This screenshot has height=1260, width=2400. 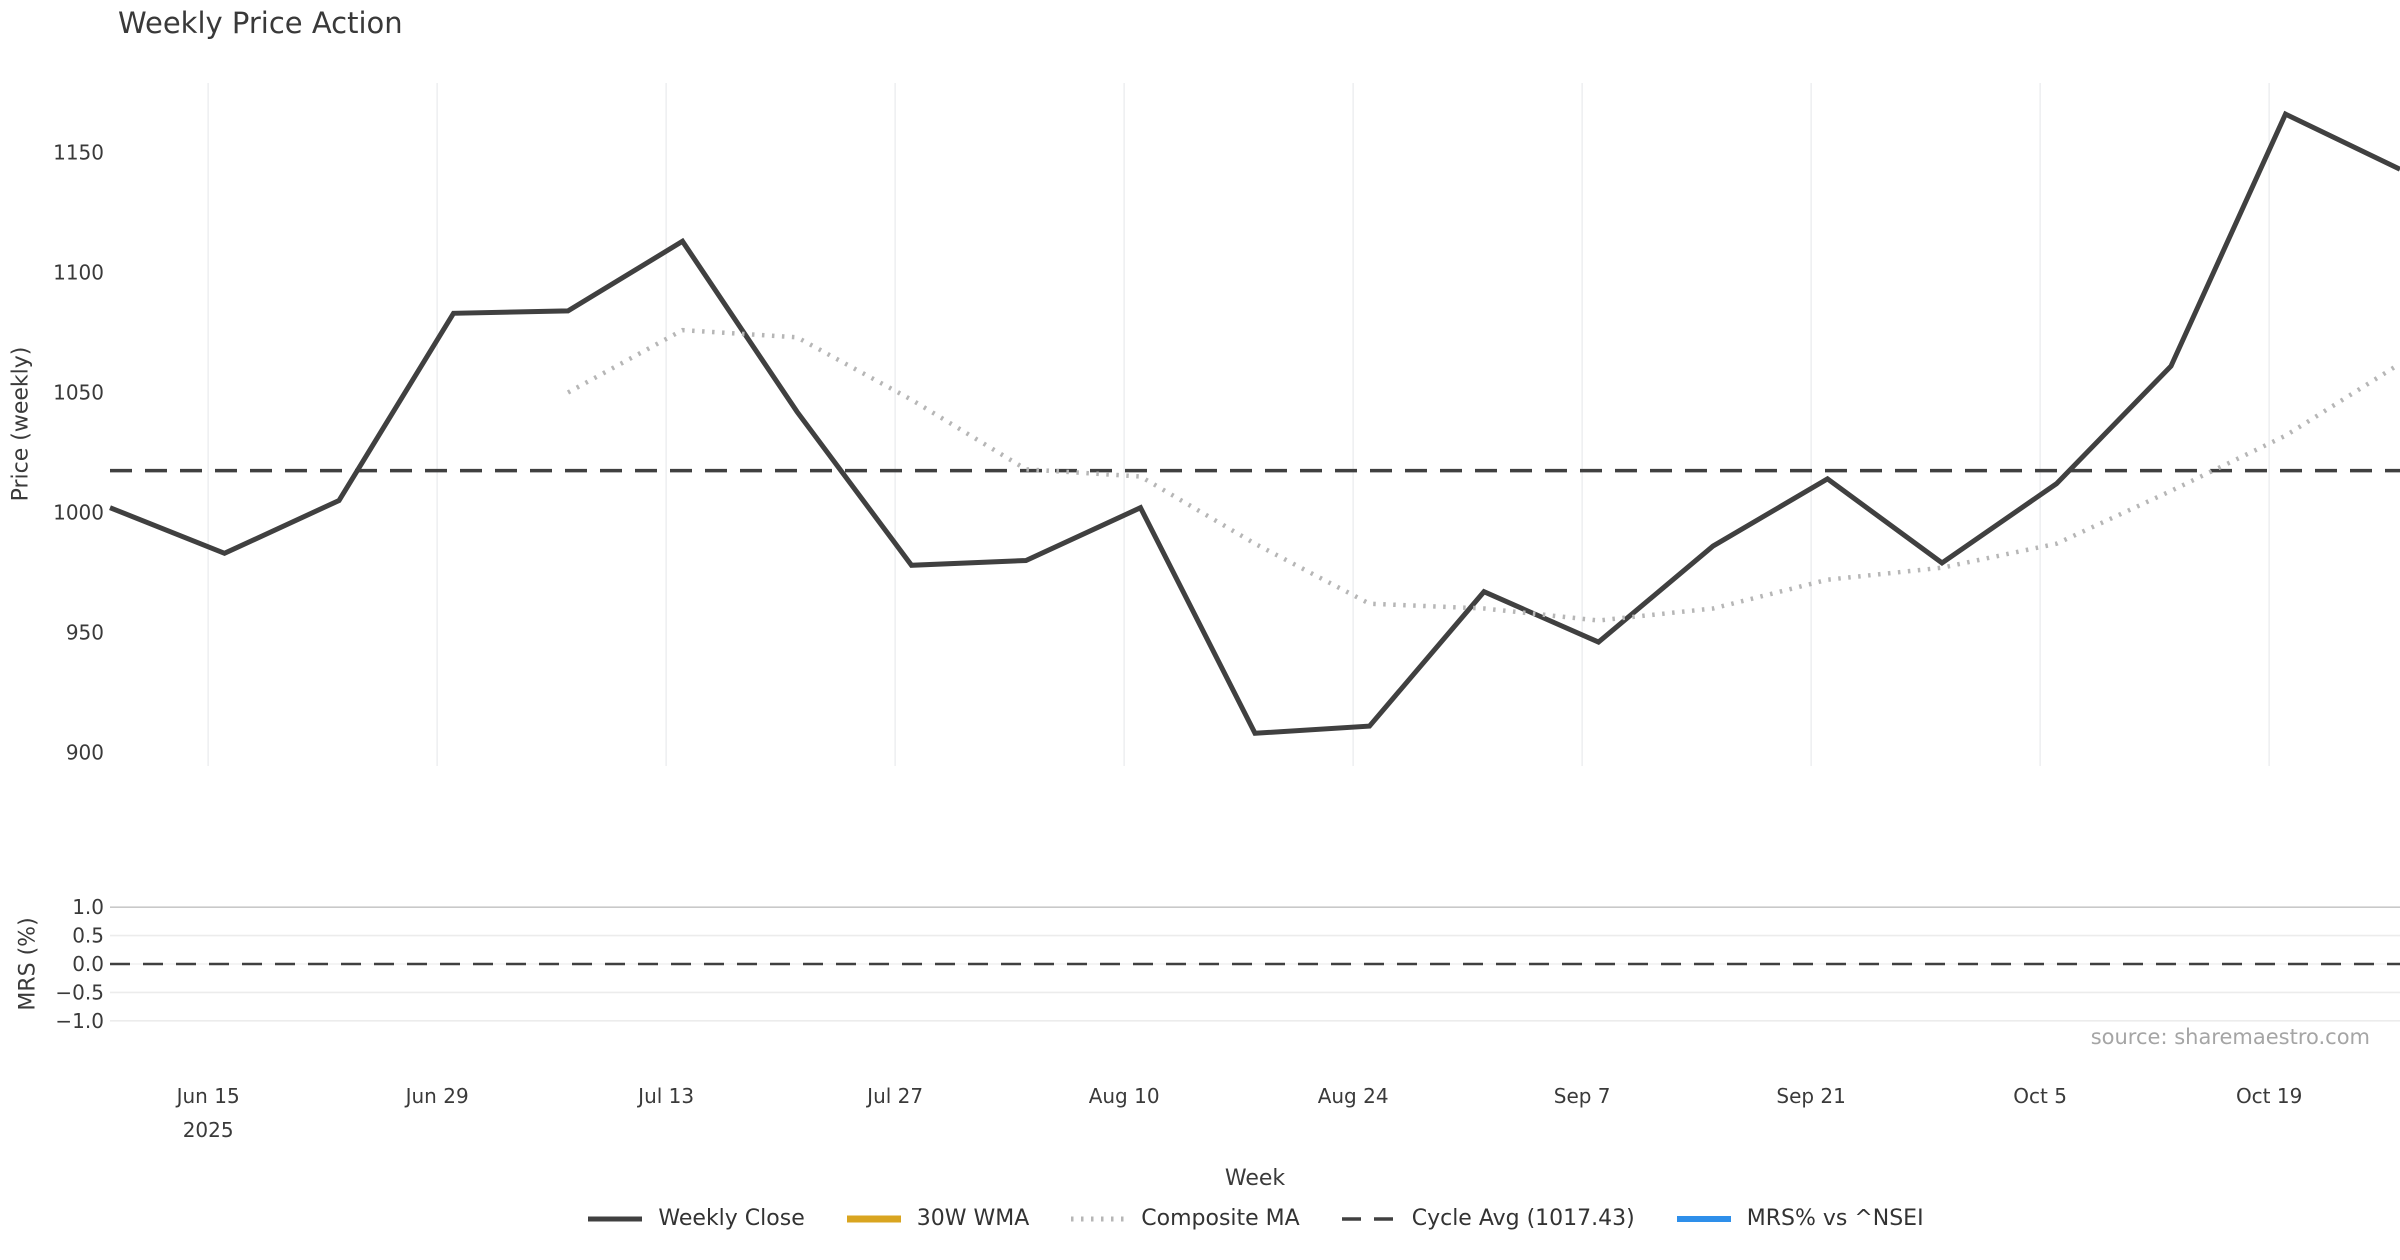 What do you see at coordinates (2040, 1096) in the screenshot?
I see `x-tick-oct-5: Oct 5` at bounding box center [2040, 1096].